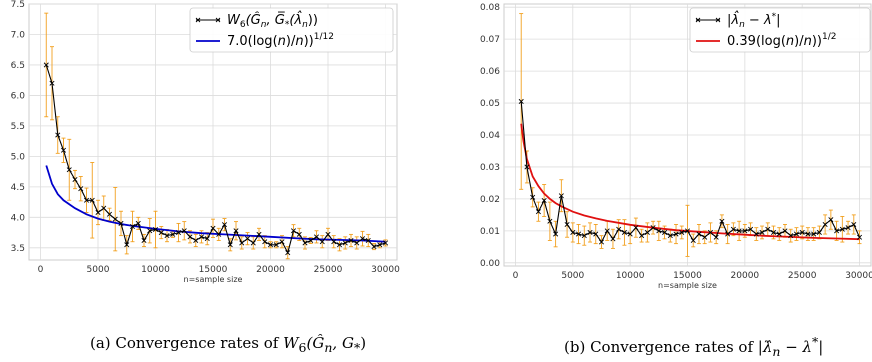 The image size is (872, 362). What do you see at coordinates (690, 182) in the screenshot?
I see `fit-curve-line` at bounding box center [690, 182].